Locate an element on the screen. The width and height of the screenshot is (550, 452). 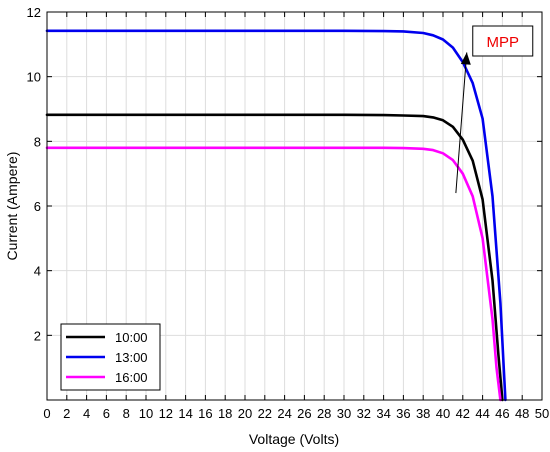
x-tick-label: 20 is located at coordinates (245, 413).